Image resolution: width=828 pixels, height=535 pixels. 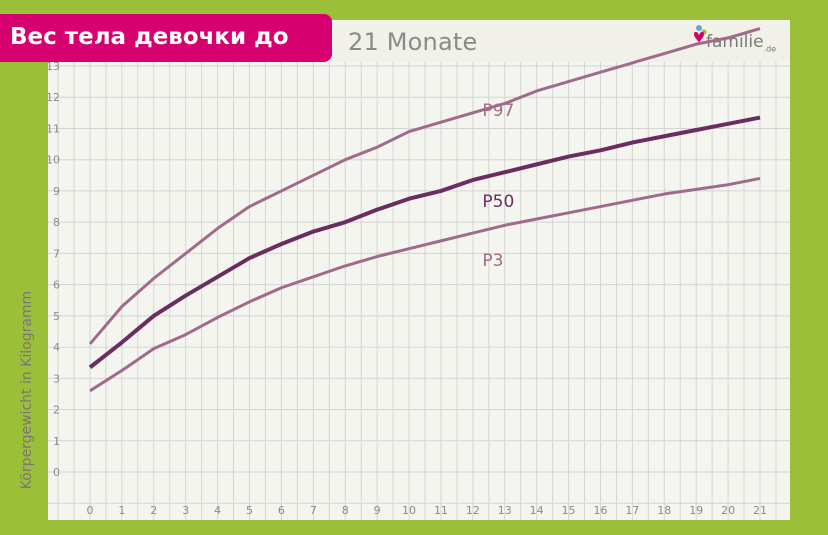 I want to click on x-tick-label: 15, so click(x=569, y=510).